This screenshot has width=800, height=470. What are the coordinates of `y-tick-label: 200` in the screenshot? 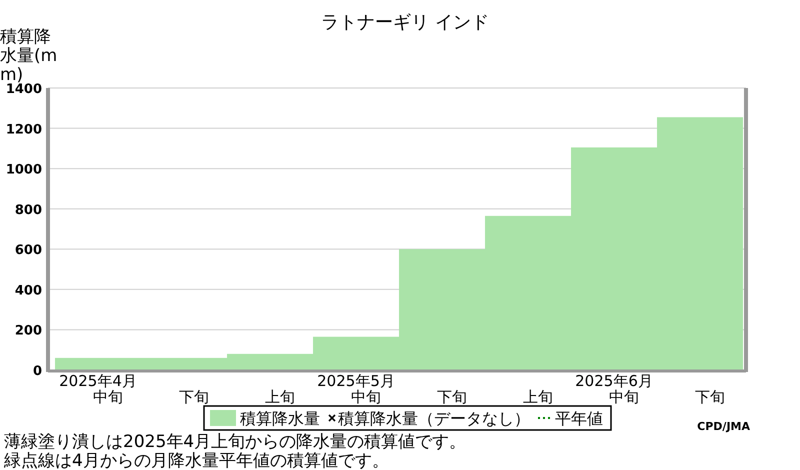 It's located at (28, 331).